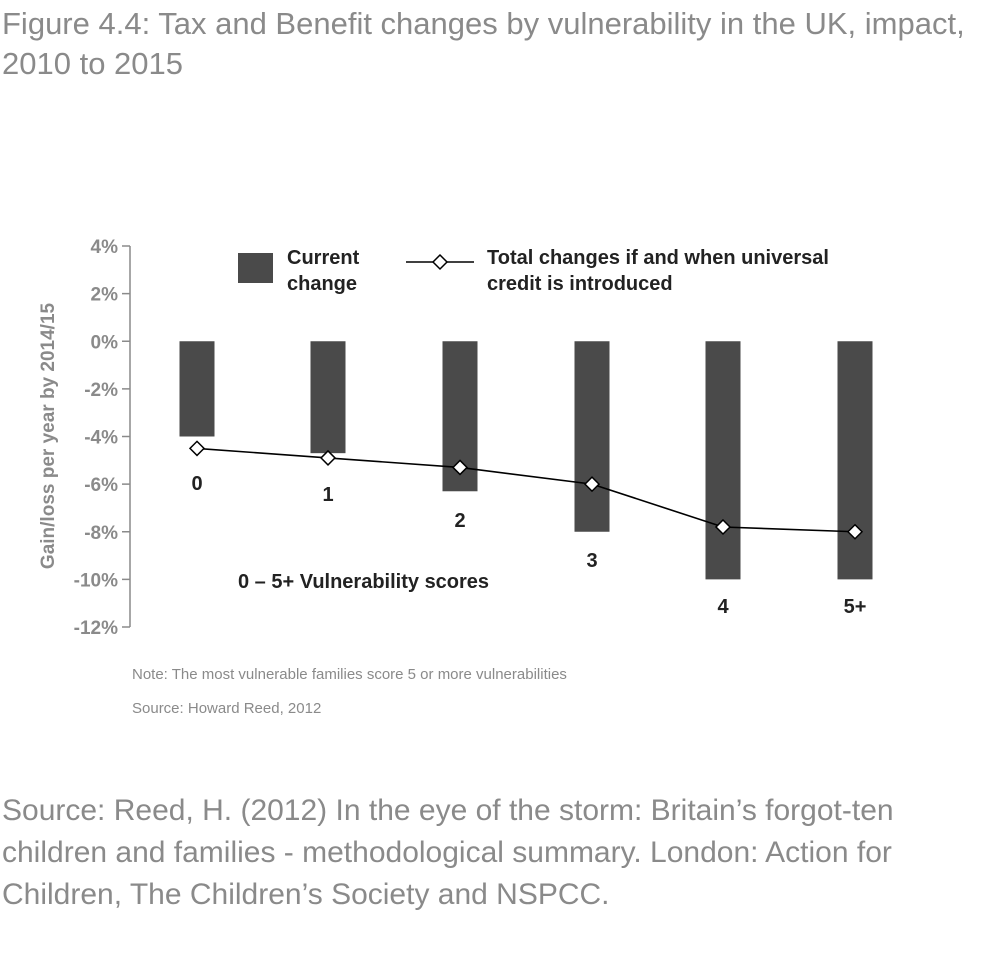 The image size is (1000, 966). I want to click on legend-bar-label-line1: Current, so click(323, 258).